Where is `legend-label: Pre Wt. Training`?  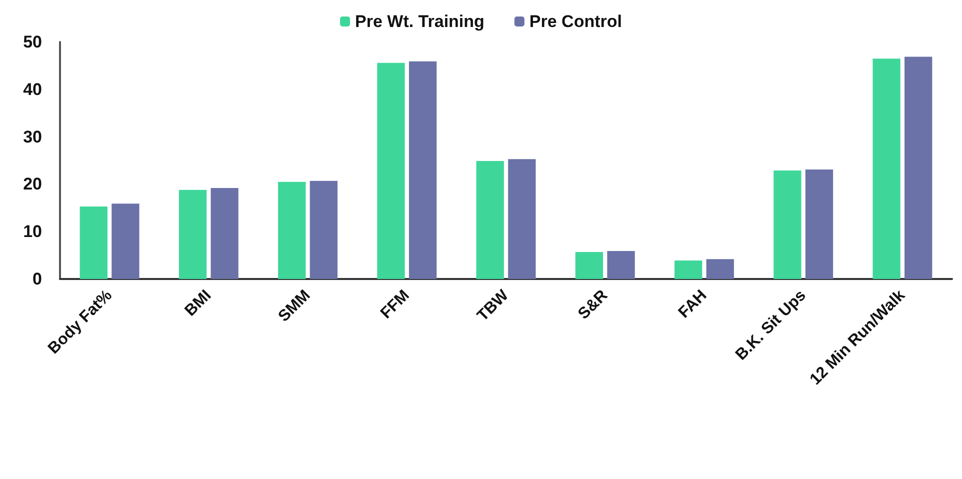
legend-label: Pre Wt. Training is located at coordinates (419, 21).